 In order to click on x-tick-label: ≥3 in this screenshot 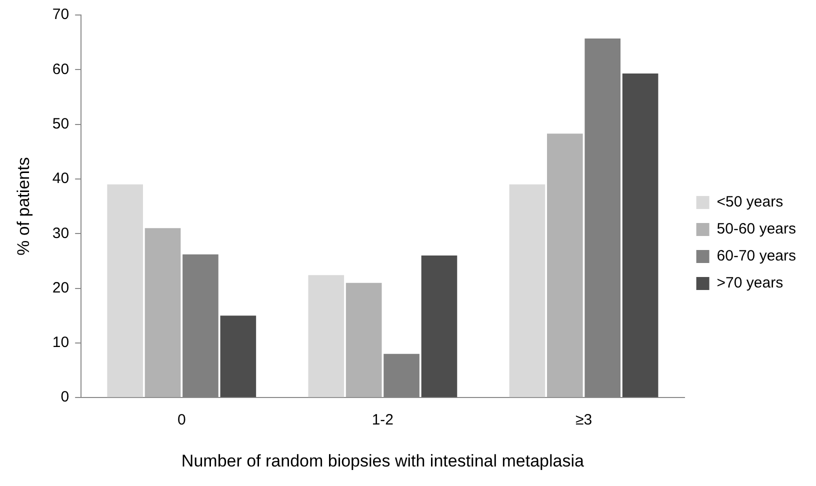, I will do `click(583, 420)`.